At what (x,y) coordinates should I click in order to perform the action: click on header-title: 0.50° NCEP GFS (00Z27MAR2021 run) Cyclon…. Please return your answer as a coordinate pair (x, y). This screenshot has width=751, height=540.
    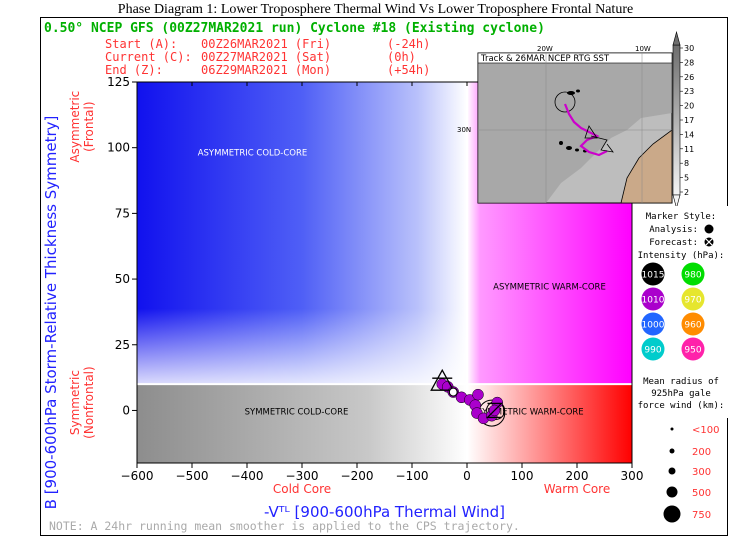
    Looking at the image, I should click on (294, 28).